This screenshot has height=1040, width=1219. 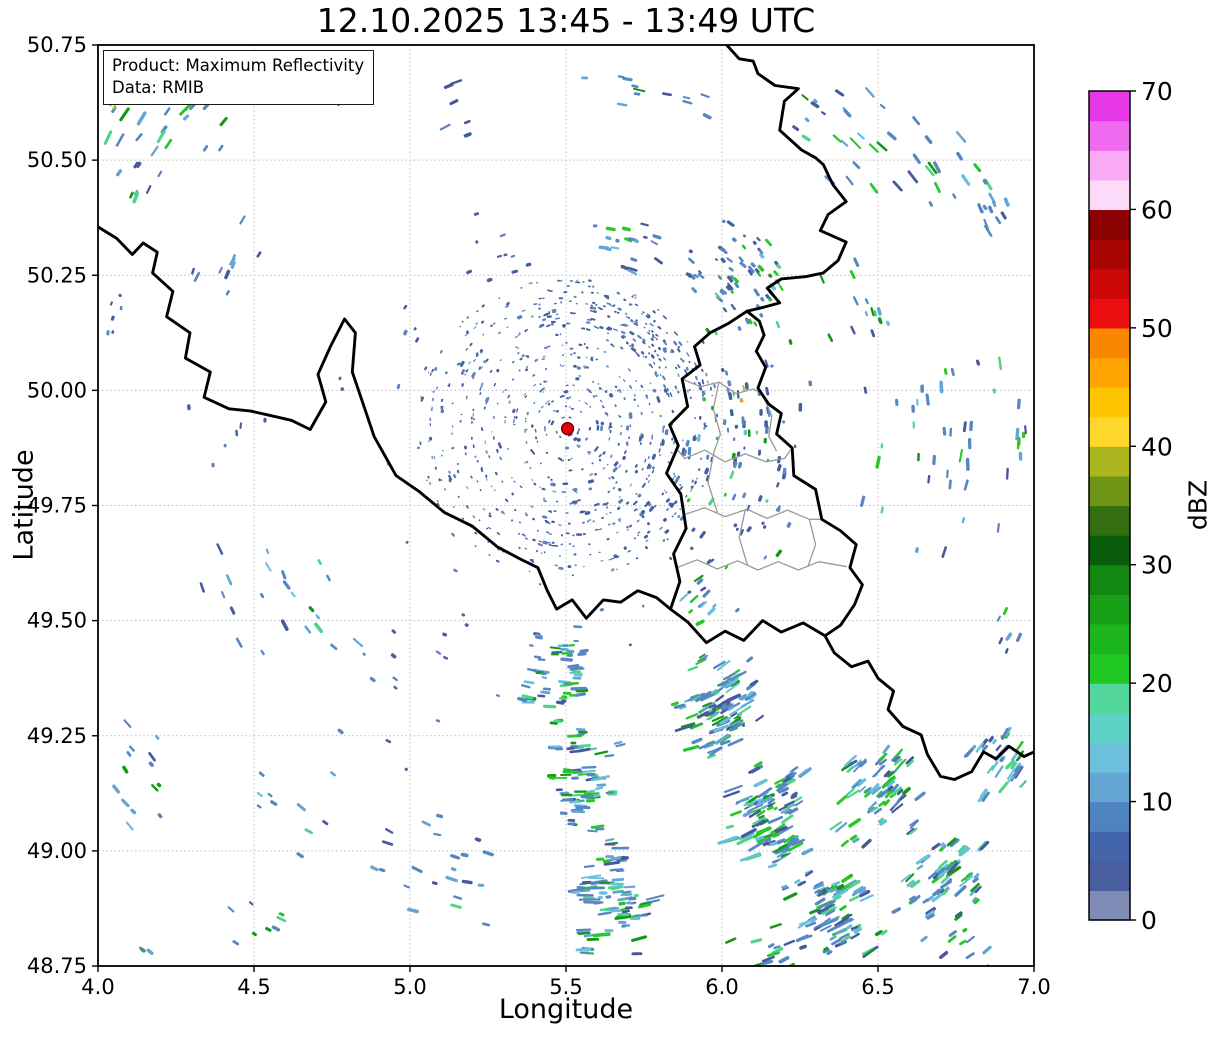 I want to click on colorbar: 0 10 20 30 40 50 60 70, so click(x=1130, y=506).